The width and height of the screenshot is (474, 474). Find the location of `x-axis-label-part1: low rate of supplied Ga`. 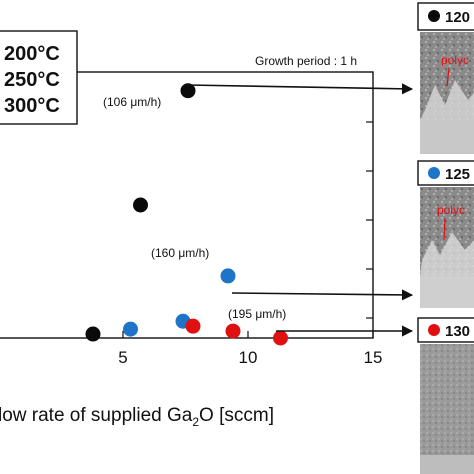

x-axis-label-part1: low rate of supplied Ga is located at coordinates (96, 415).